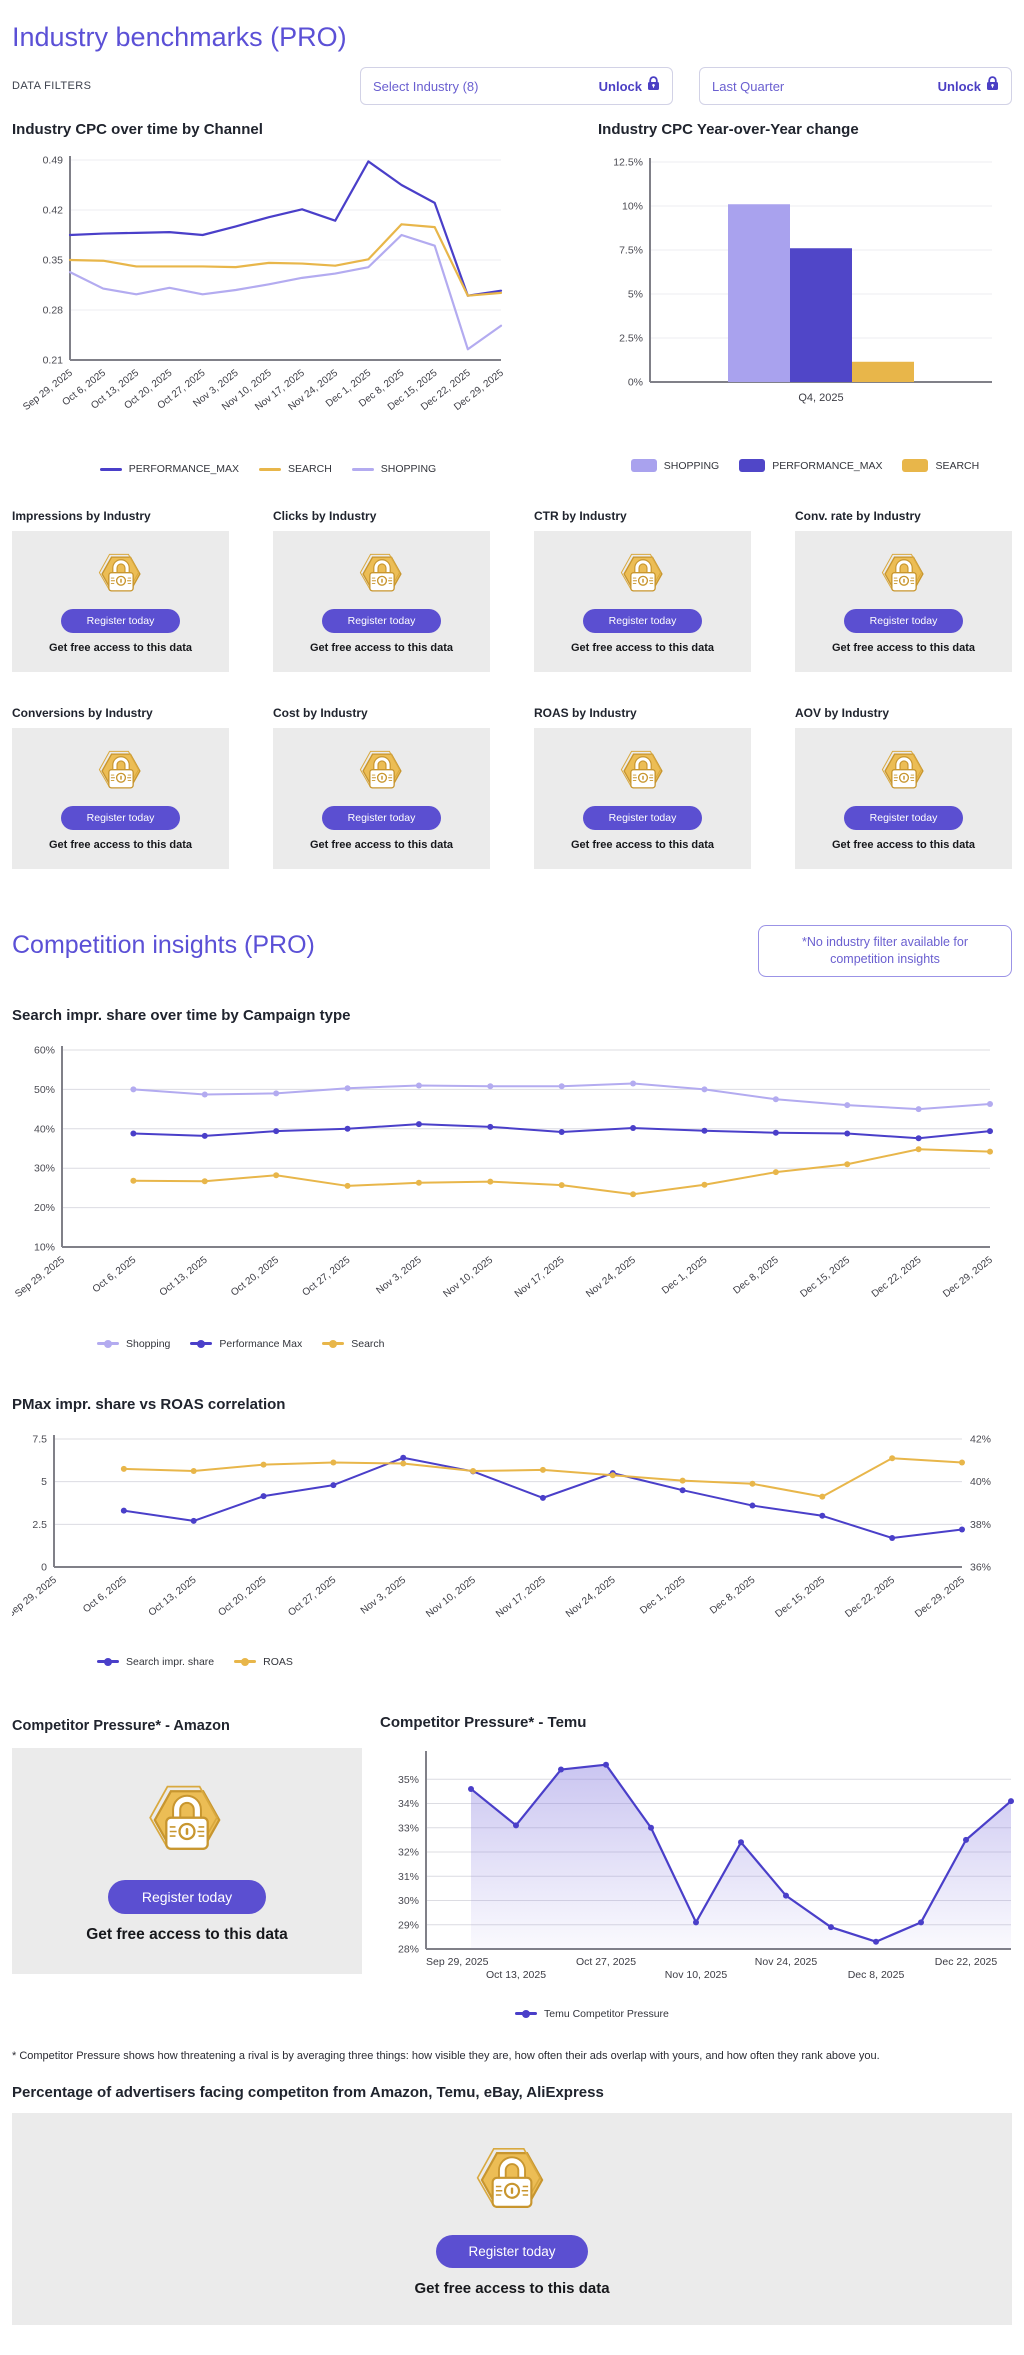  Describe the element at coordinates (966, 1962) in the screenshot. I see `svg-text: Dec 22, 2025` at that location.